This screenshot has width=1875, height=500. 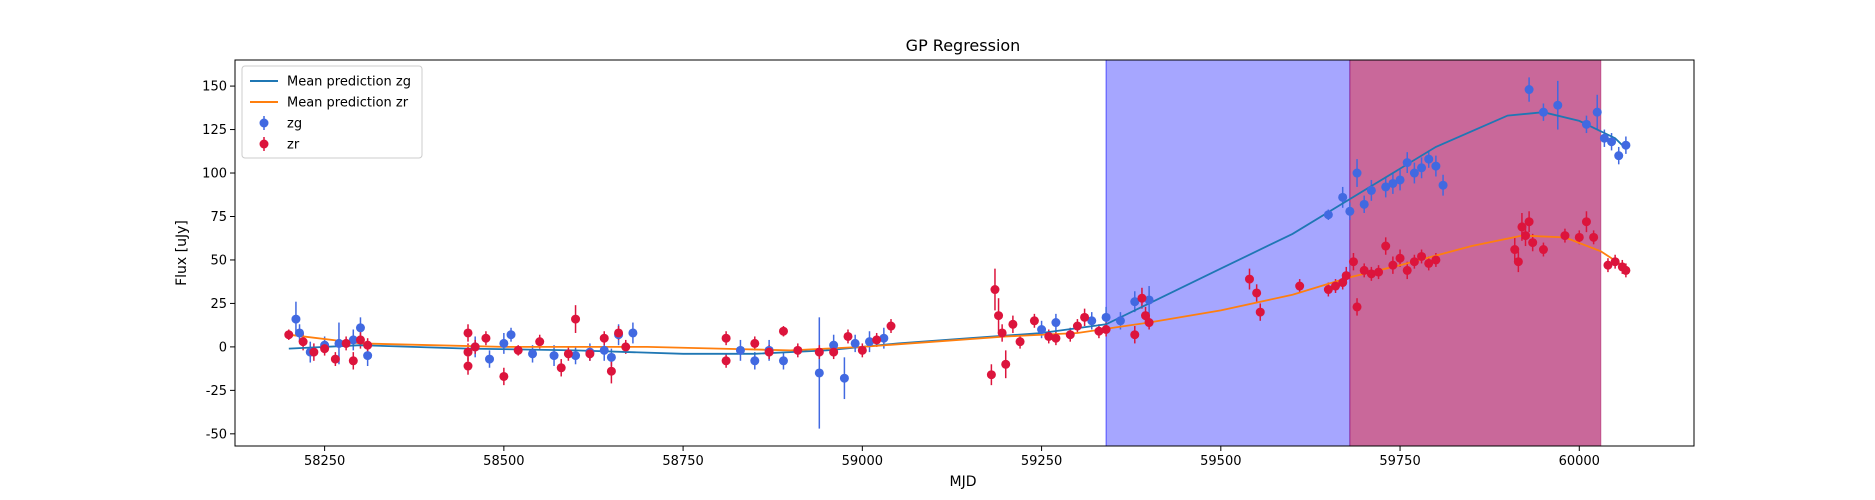 I want to click on x-tick-label: 60000, so click(x=1579, y=461).